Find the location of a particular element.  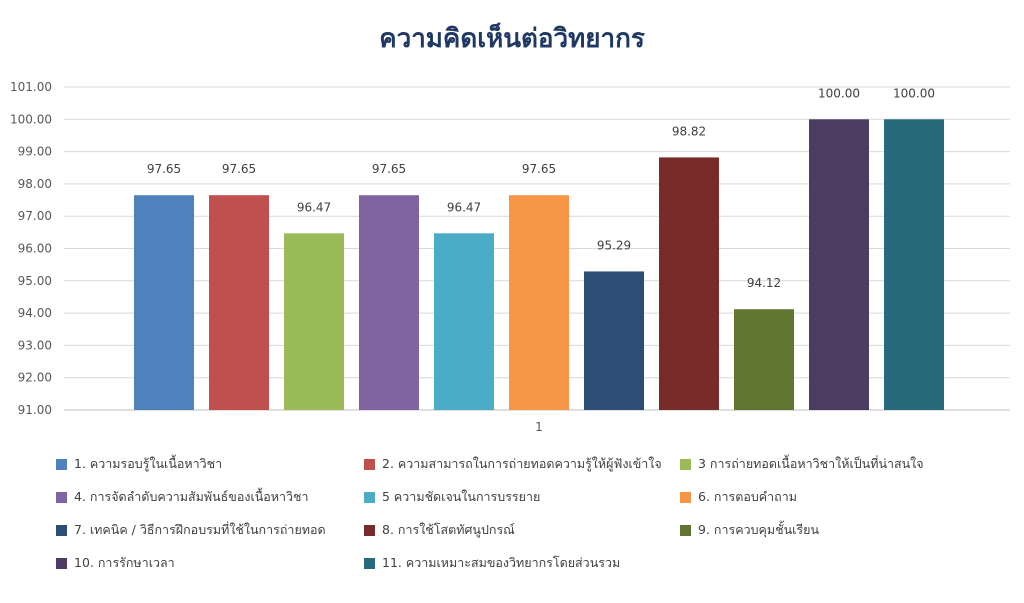

data-label: 95.29 is located at coordinates (614, 245).